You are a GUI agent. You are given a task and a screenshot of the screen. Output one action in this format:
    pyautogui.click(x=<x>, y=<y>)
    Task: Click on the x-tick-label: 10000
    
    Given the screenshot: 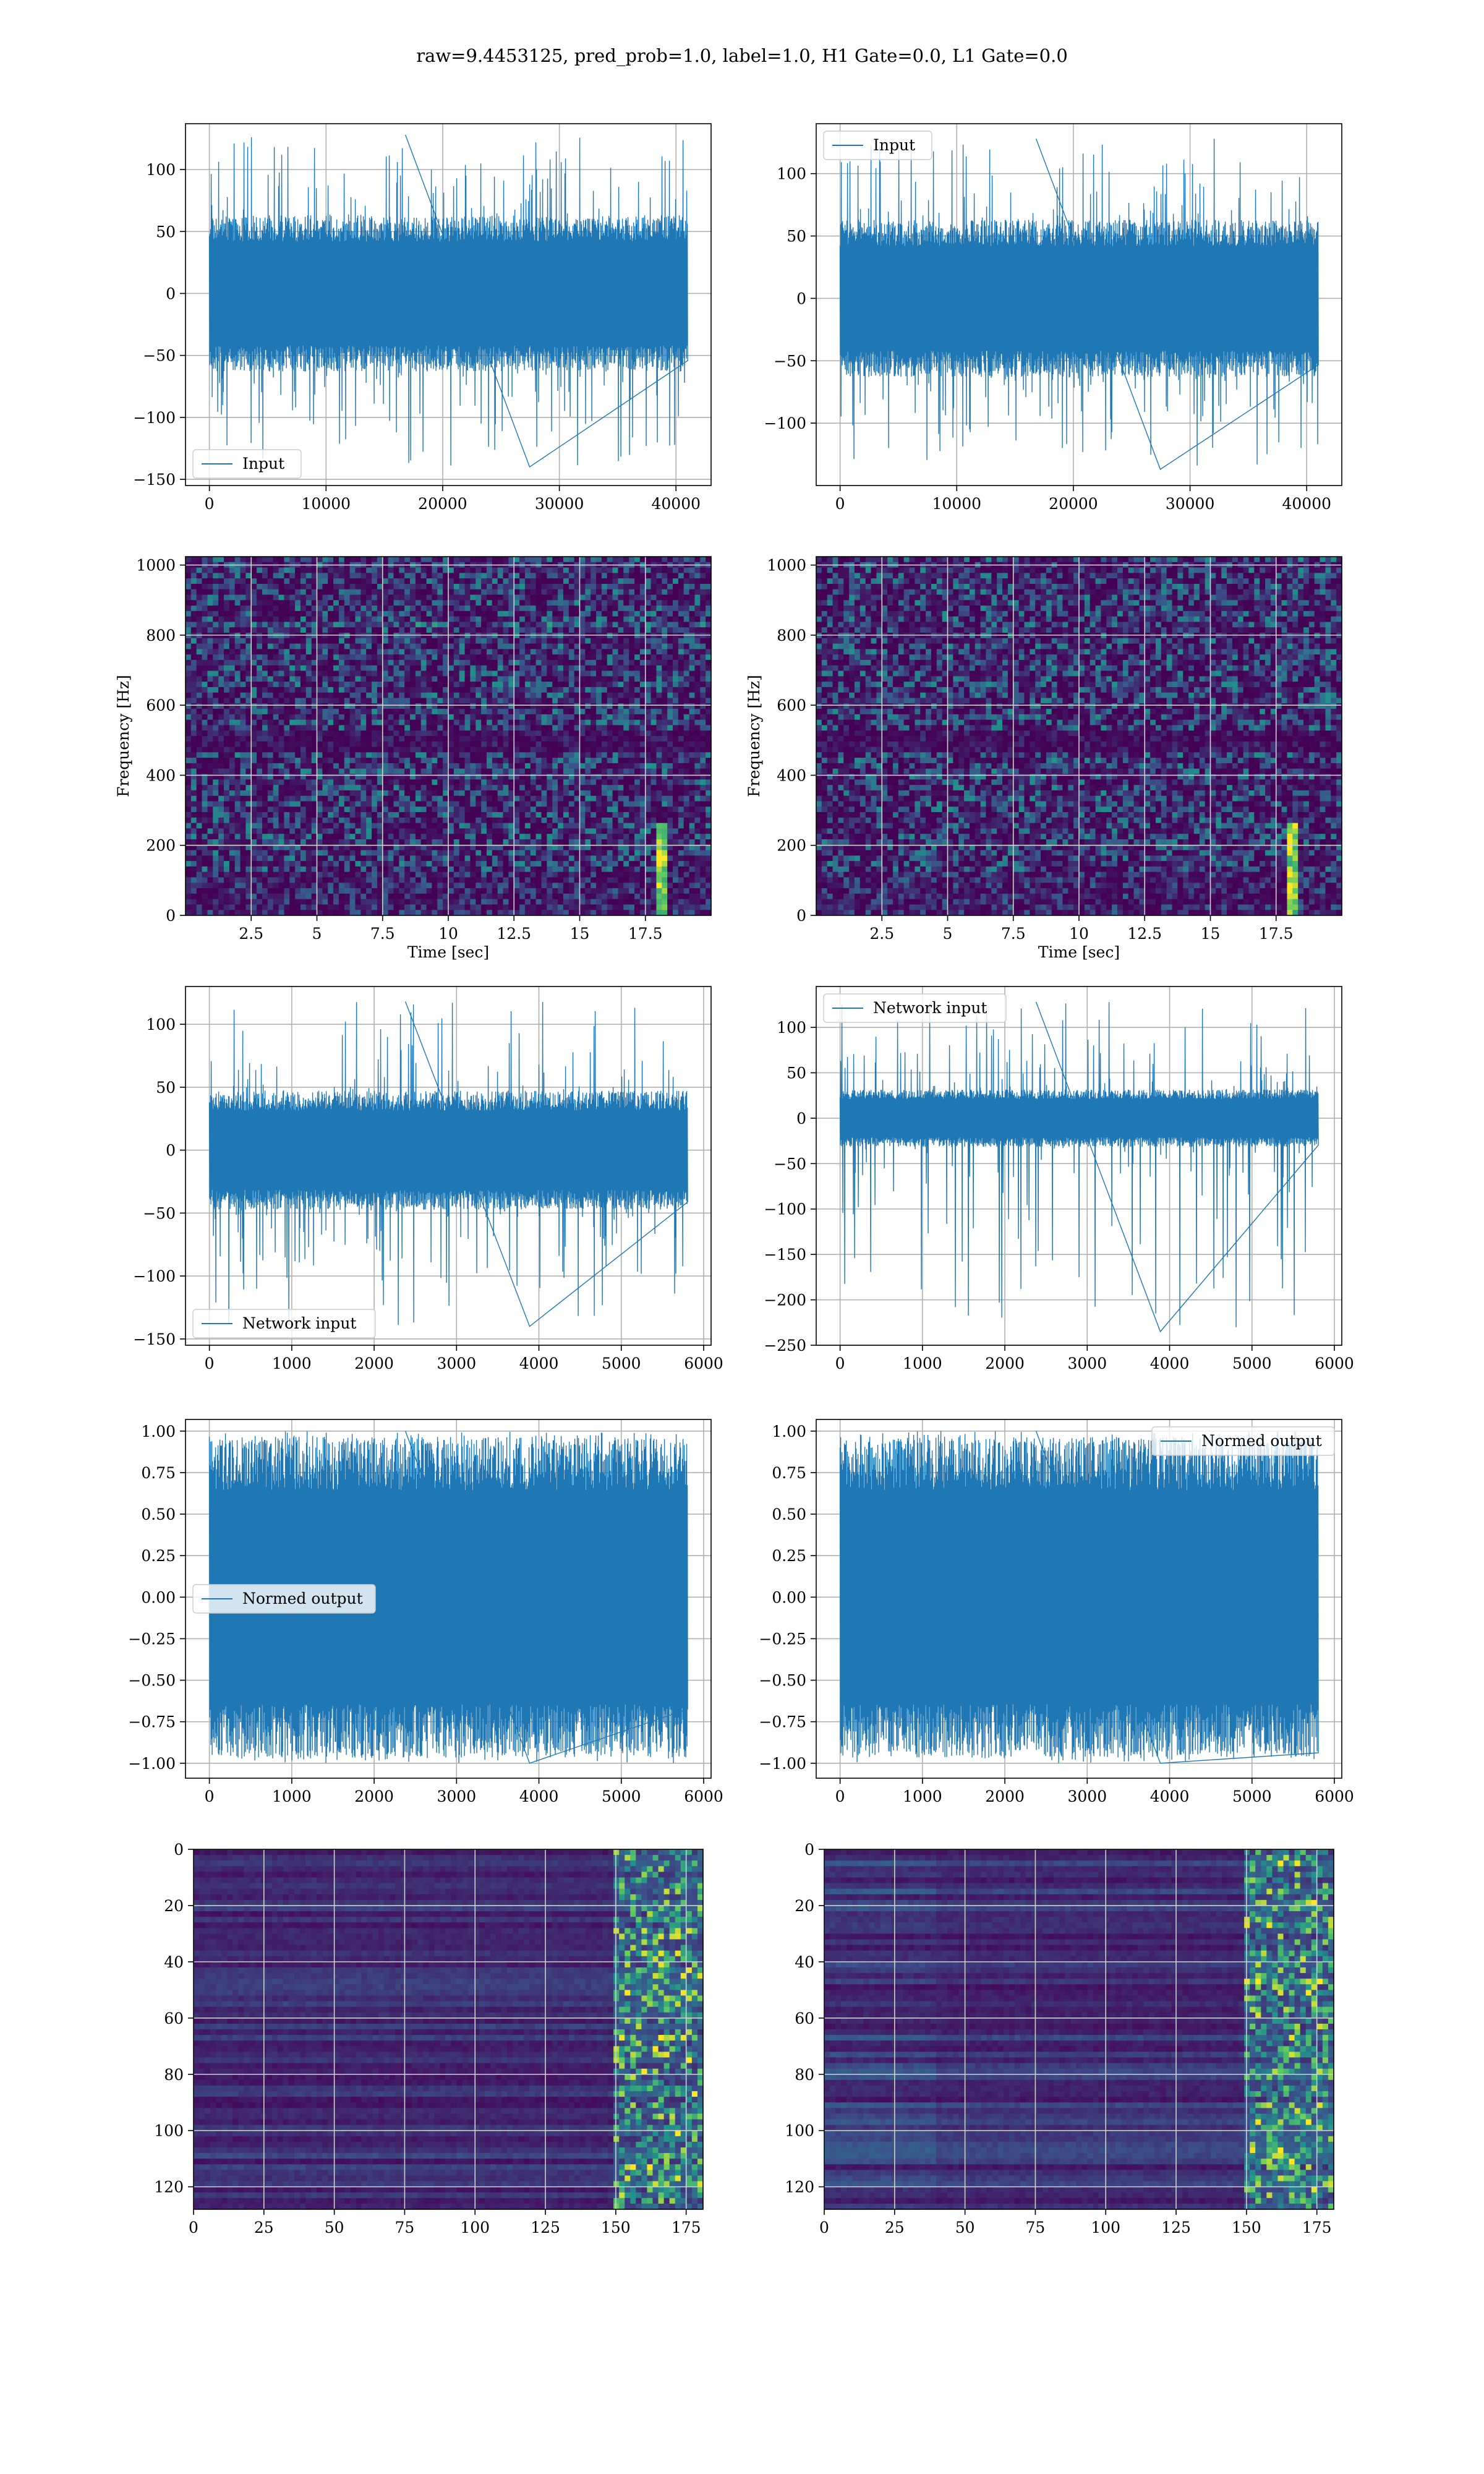 What is the action you would take?
    pyautogui.click(x=957, y=504)
    